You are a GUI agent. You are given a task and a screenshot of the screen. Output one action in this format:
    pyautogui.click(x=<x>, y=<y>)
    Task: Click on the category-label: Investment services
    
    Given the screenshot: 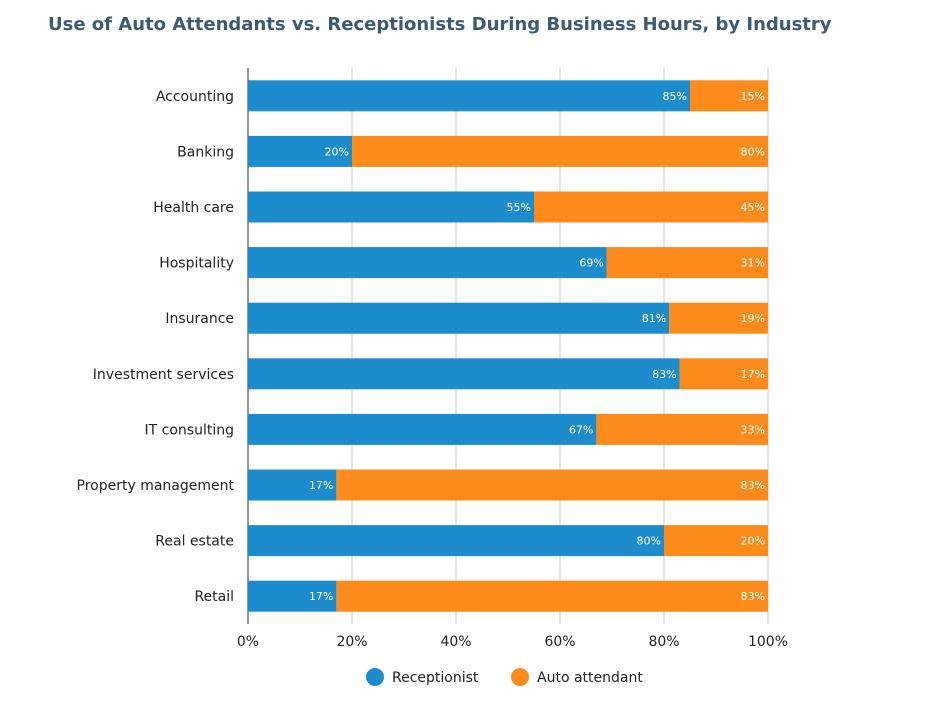 What is the action you would take?
    pyautogui.click(x=163, y=375)
    